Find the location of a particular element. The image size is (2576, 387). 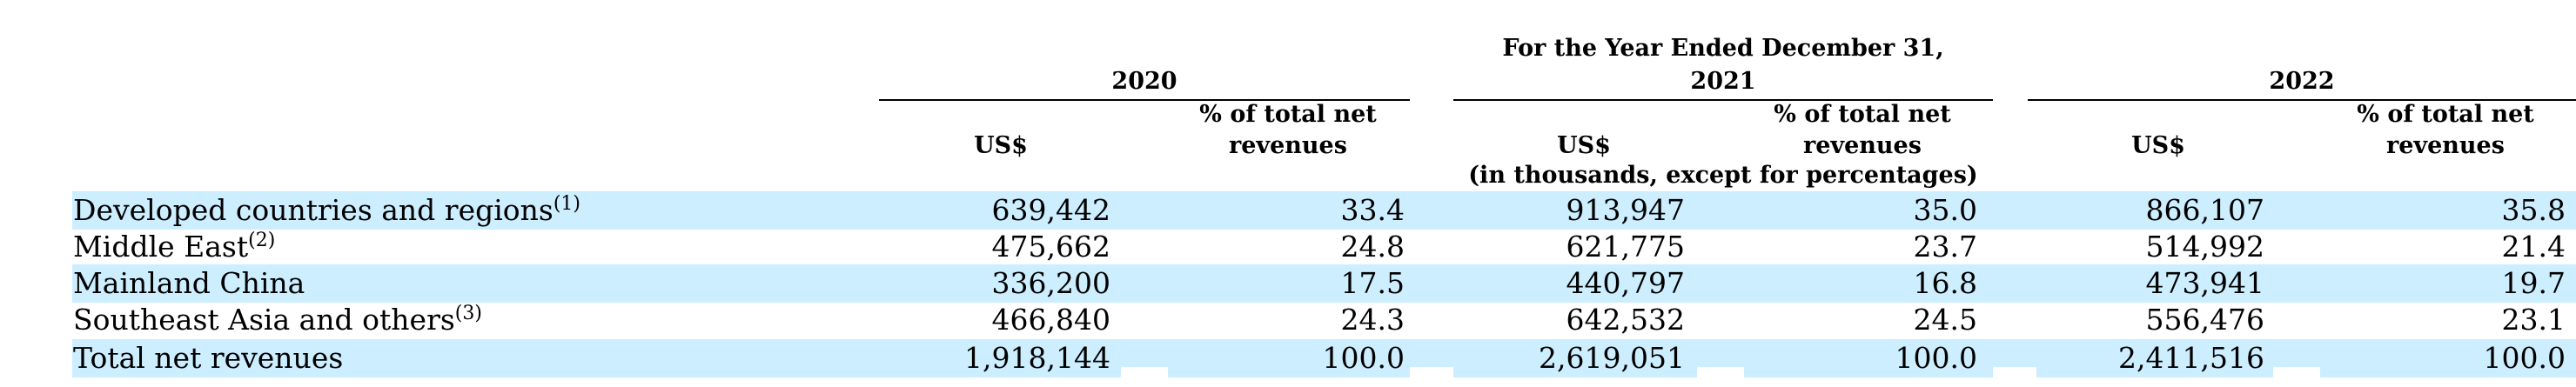

row-label-mainland-china: Mainland China is located at coordinates (189, 283).